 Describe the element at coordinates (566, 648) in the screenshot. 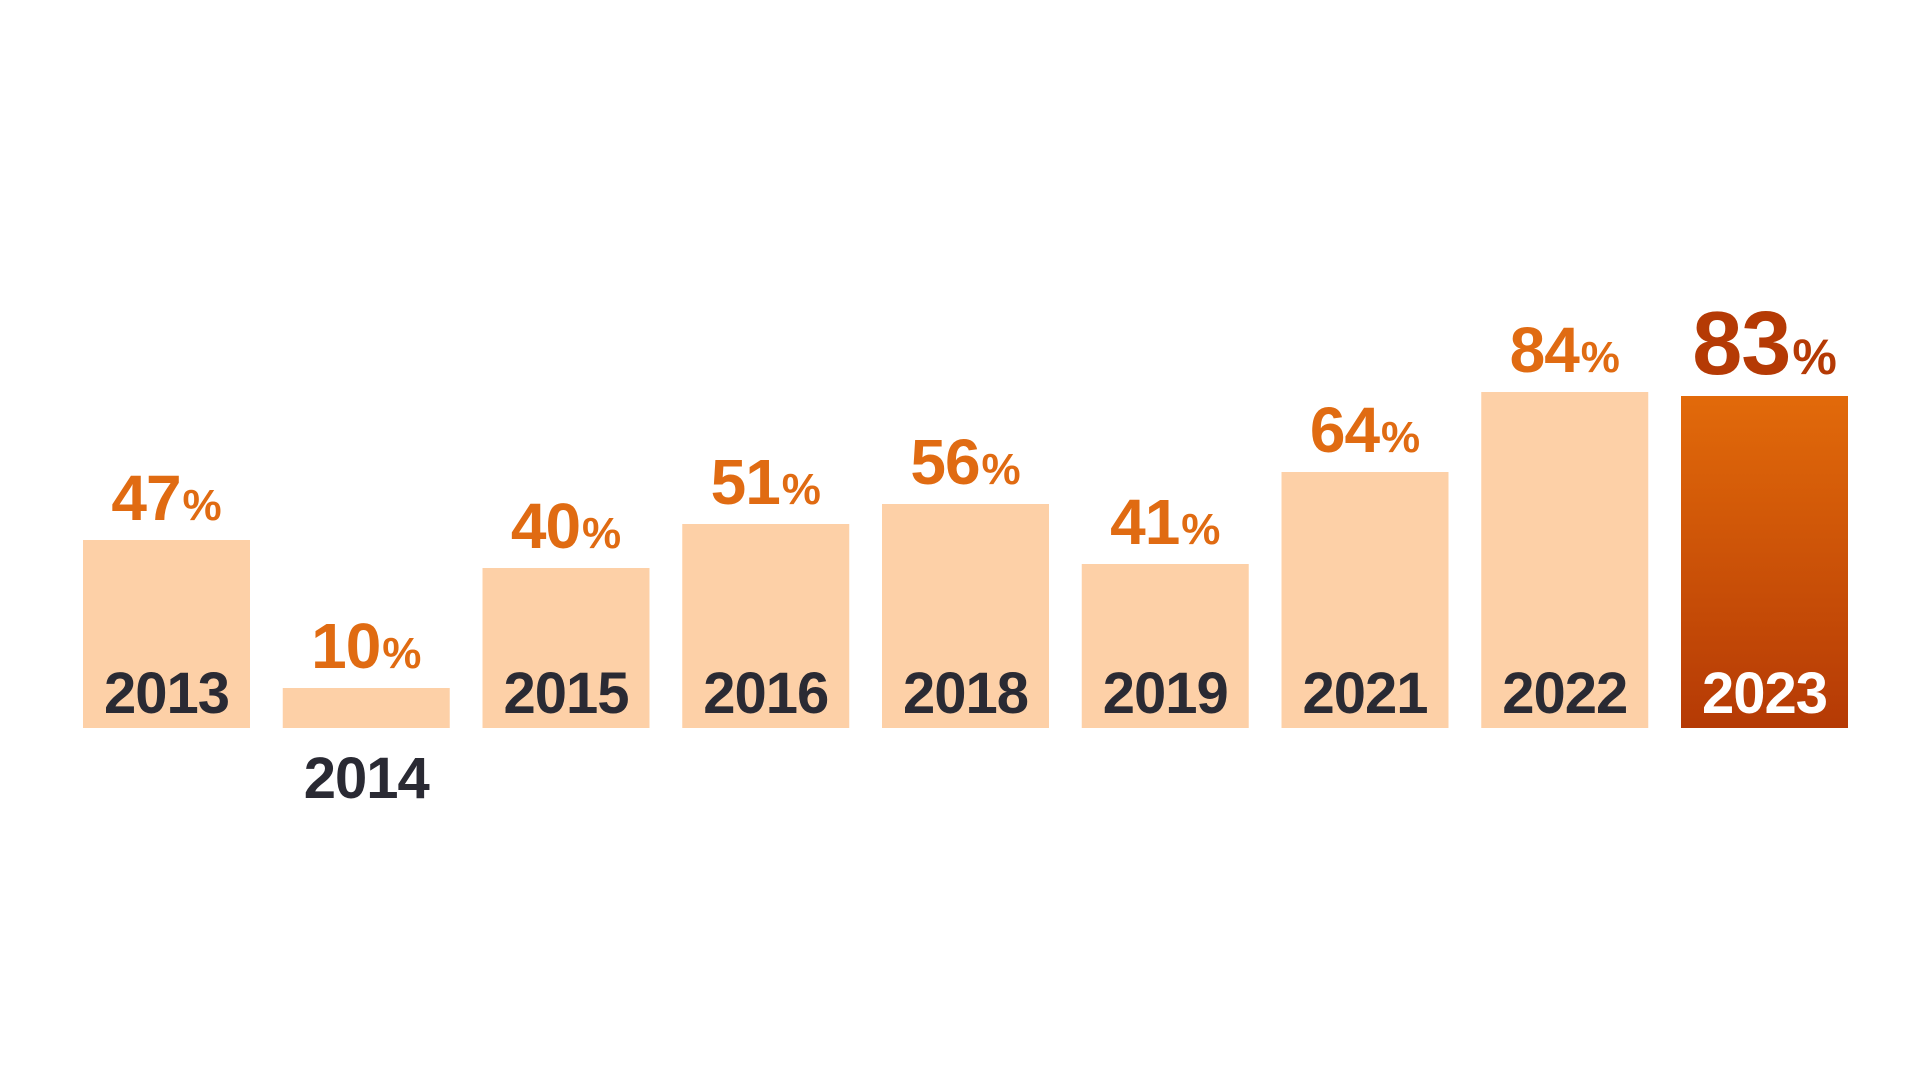

I see `bar-2015` at that location.